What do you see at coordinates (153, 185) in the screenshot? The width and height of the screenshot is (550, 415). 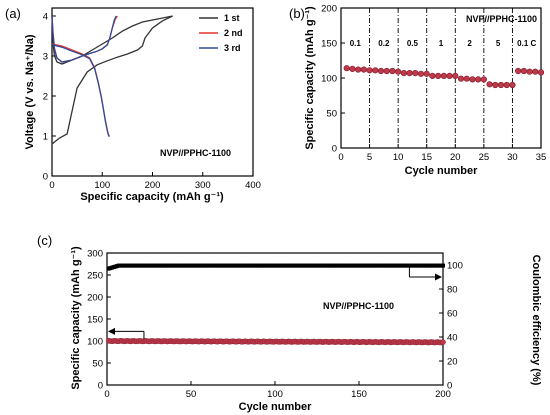 I see `panel-a-xtick-label: 200` at bounding box center [153, 185].